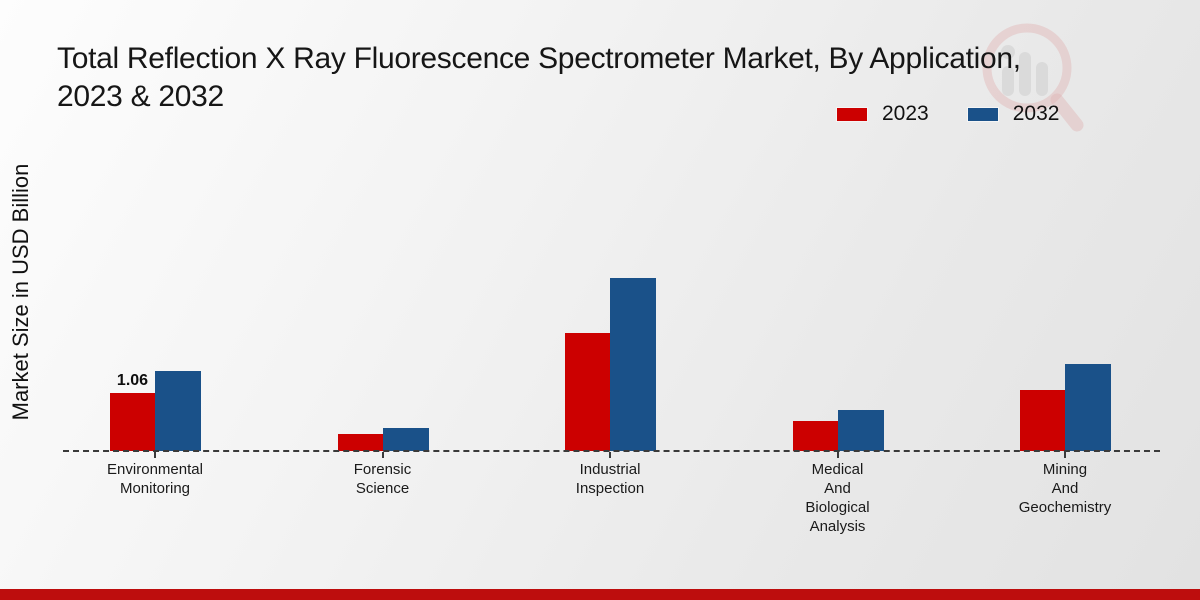 This screenshot has width=1200, height=600. I want to click on legend-item-2023: 2023, so click(882, 114).